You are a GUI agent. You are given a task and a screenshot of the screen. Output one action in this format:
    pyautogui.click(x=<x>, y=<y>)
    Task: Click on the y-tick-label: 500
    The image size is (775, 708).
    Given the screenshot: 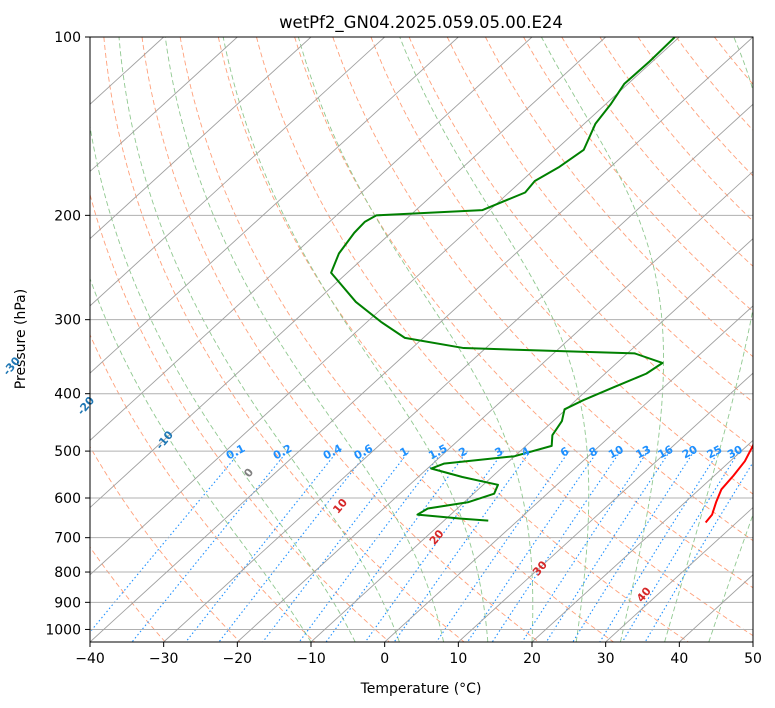 What is the action you would take?
    pyautogui.click(x=67, y=452)
    